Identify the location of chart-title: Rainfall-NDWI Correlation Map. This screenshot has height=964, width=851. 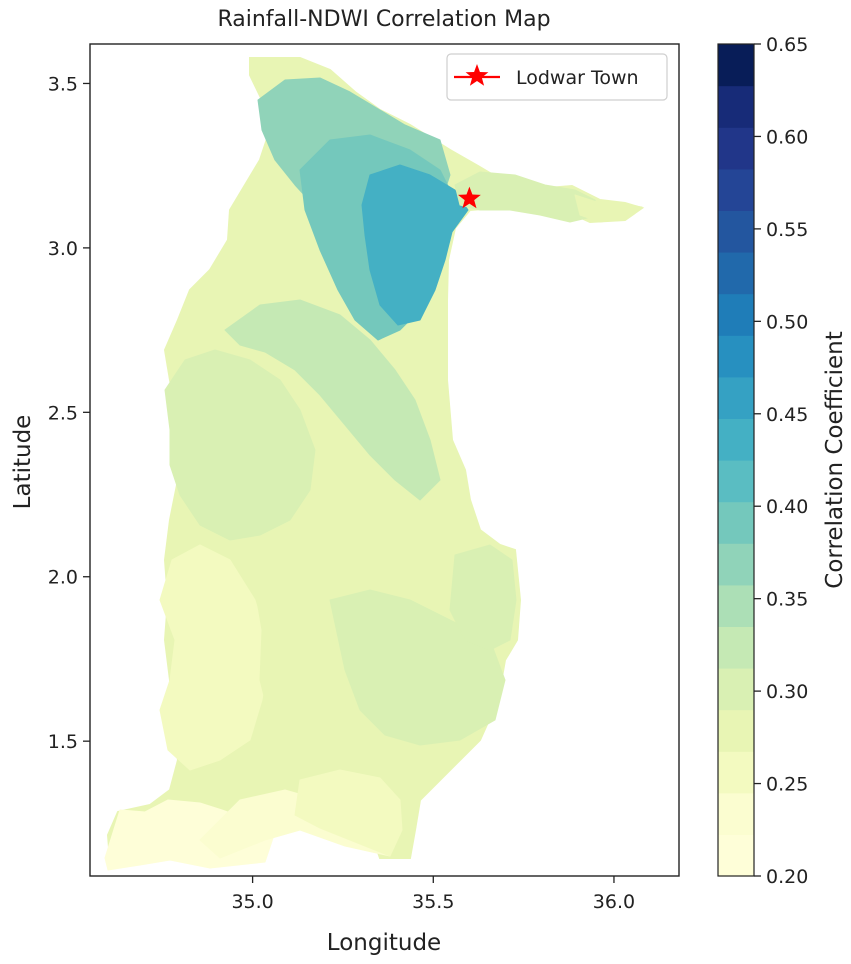
(383, 19).